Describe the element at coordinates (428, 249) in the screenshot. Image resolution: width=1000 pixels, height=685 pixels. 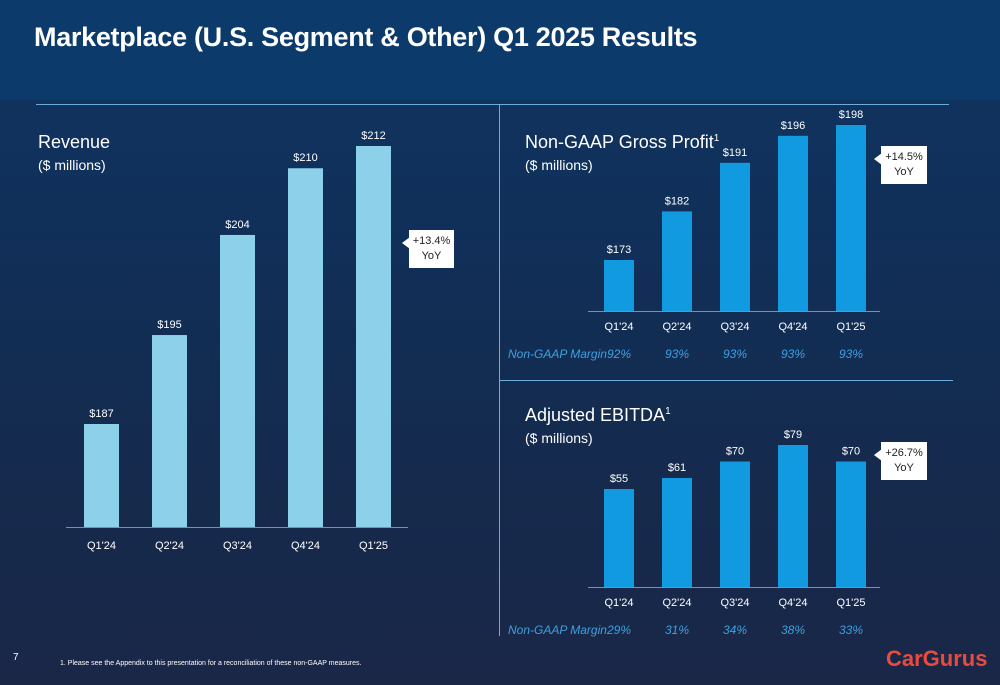
I see `revenue-yoy-callout: +13.4% YoY` at that location.